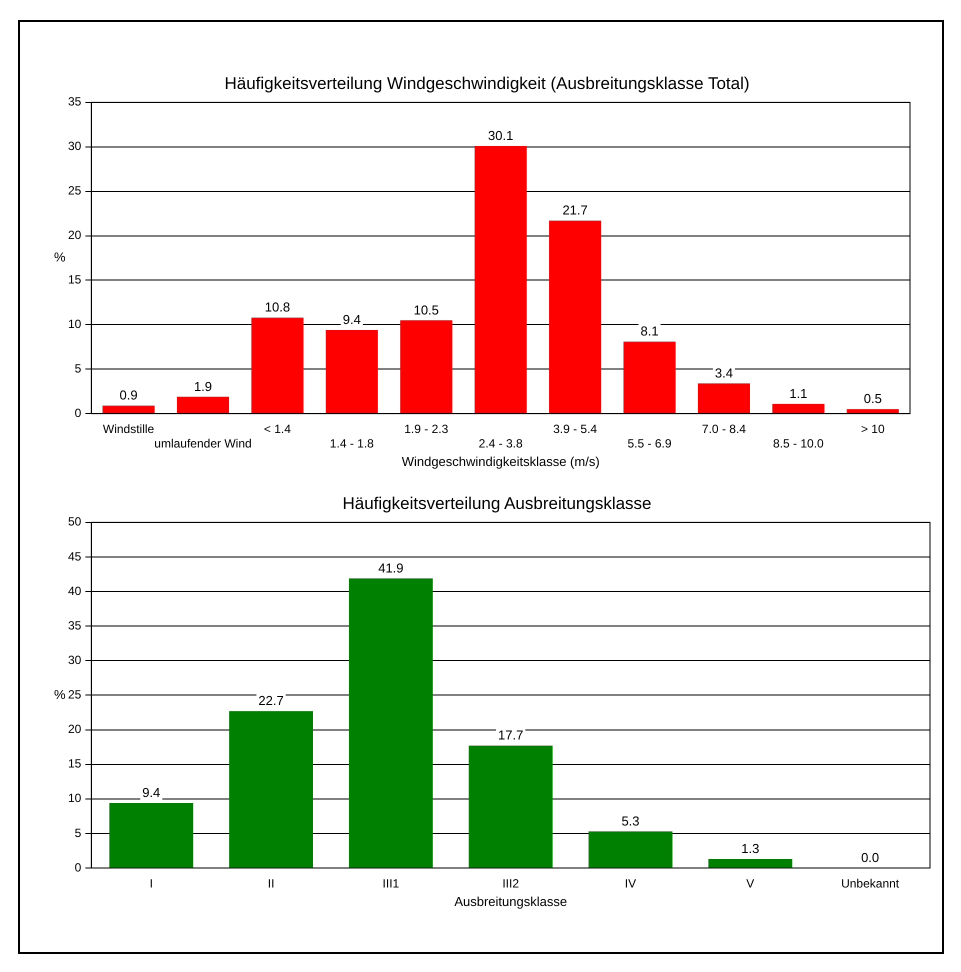 The image size is (961, 972). I want to click on x-tick-label: III2, so click(511, 883).